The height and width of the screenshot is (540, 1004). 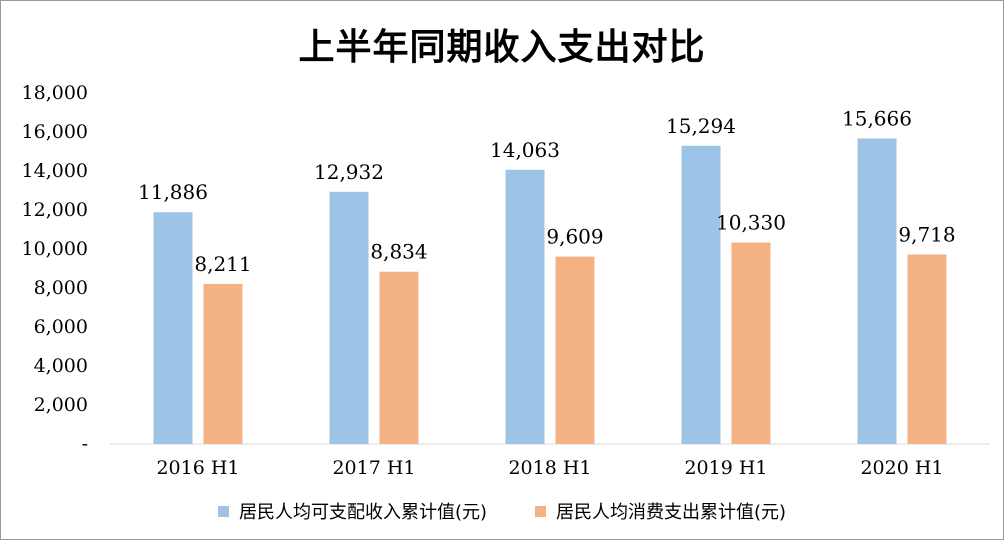 What do you see at coordinates (671, 512) in the screenshot?
I see `legend-label-expense: 居民人均消费支出累计值(元)` at bounding box center [671, 512].